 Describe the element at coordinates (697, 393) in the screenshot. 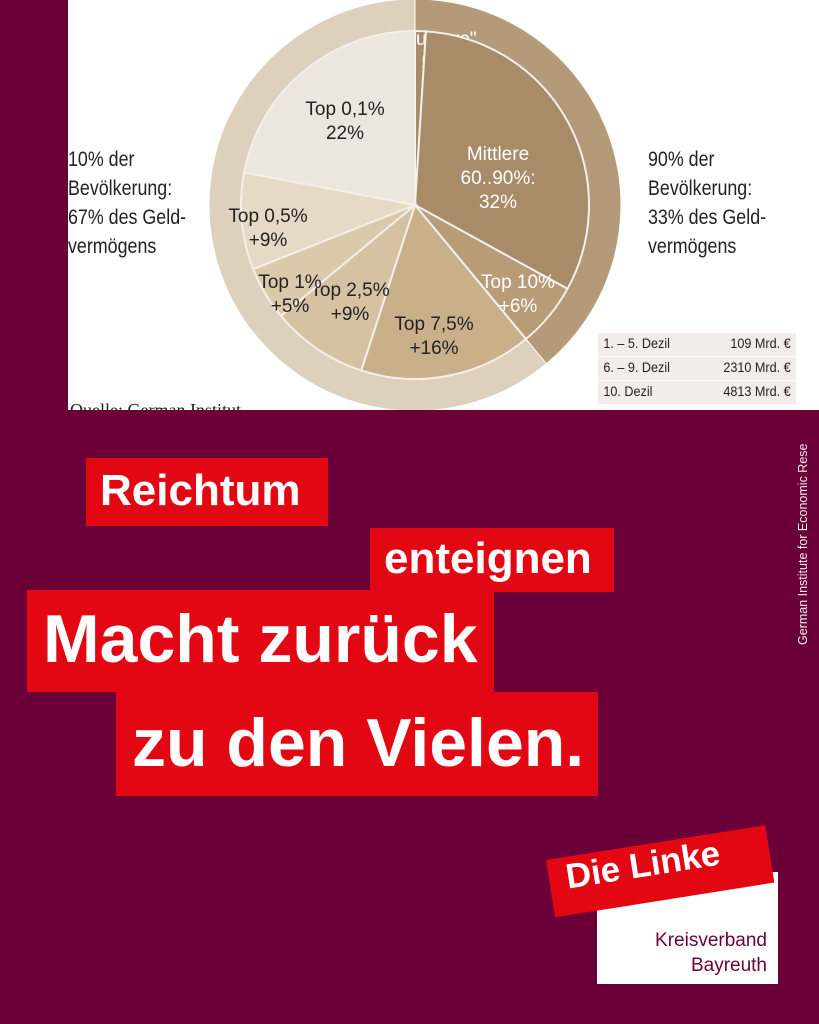

I see `table-row: 10. Dezil 4813 Mrd. €` at that location.